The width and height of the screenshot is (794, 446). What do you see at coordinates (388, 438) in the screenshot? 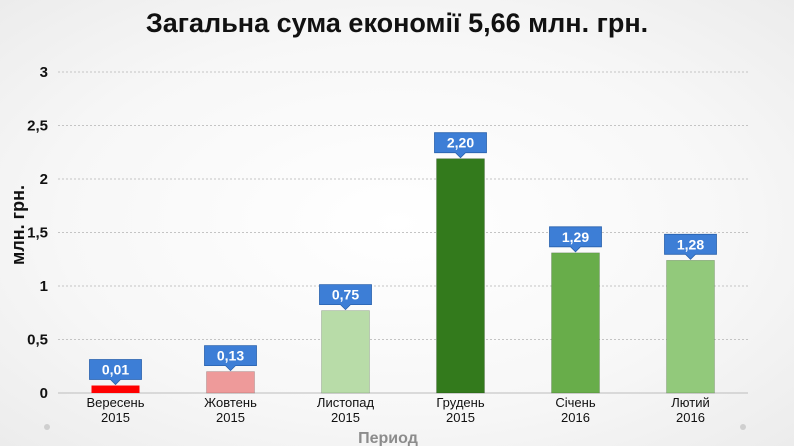
I see `x-axis-label: Период` at bounding box center [388, 438].